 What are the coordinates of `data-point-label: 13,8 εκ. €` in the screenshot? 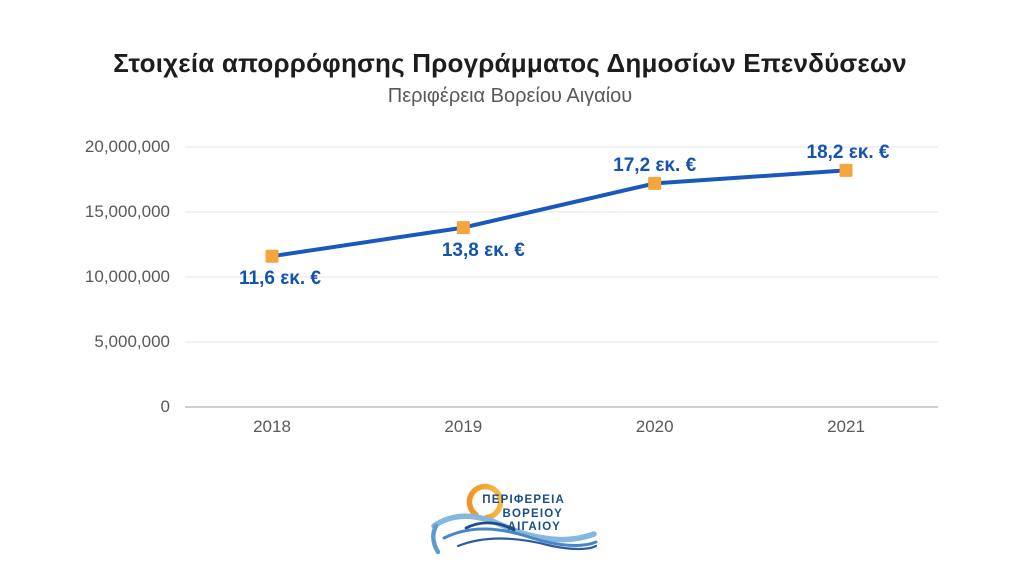 It's located at (483, 250).